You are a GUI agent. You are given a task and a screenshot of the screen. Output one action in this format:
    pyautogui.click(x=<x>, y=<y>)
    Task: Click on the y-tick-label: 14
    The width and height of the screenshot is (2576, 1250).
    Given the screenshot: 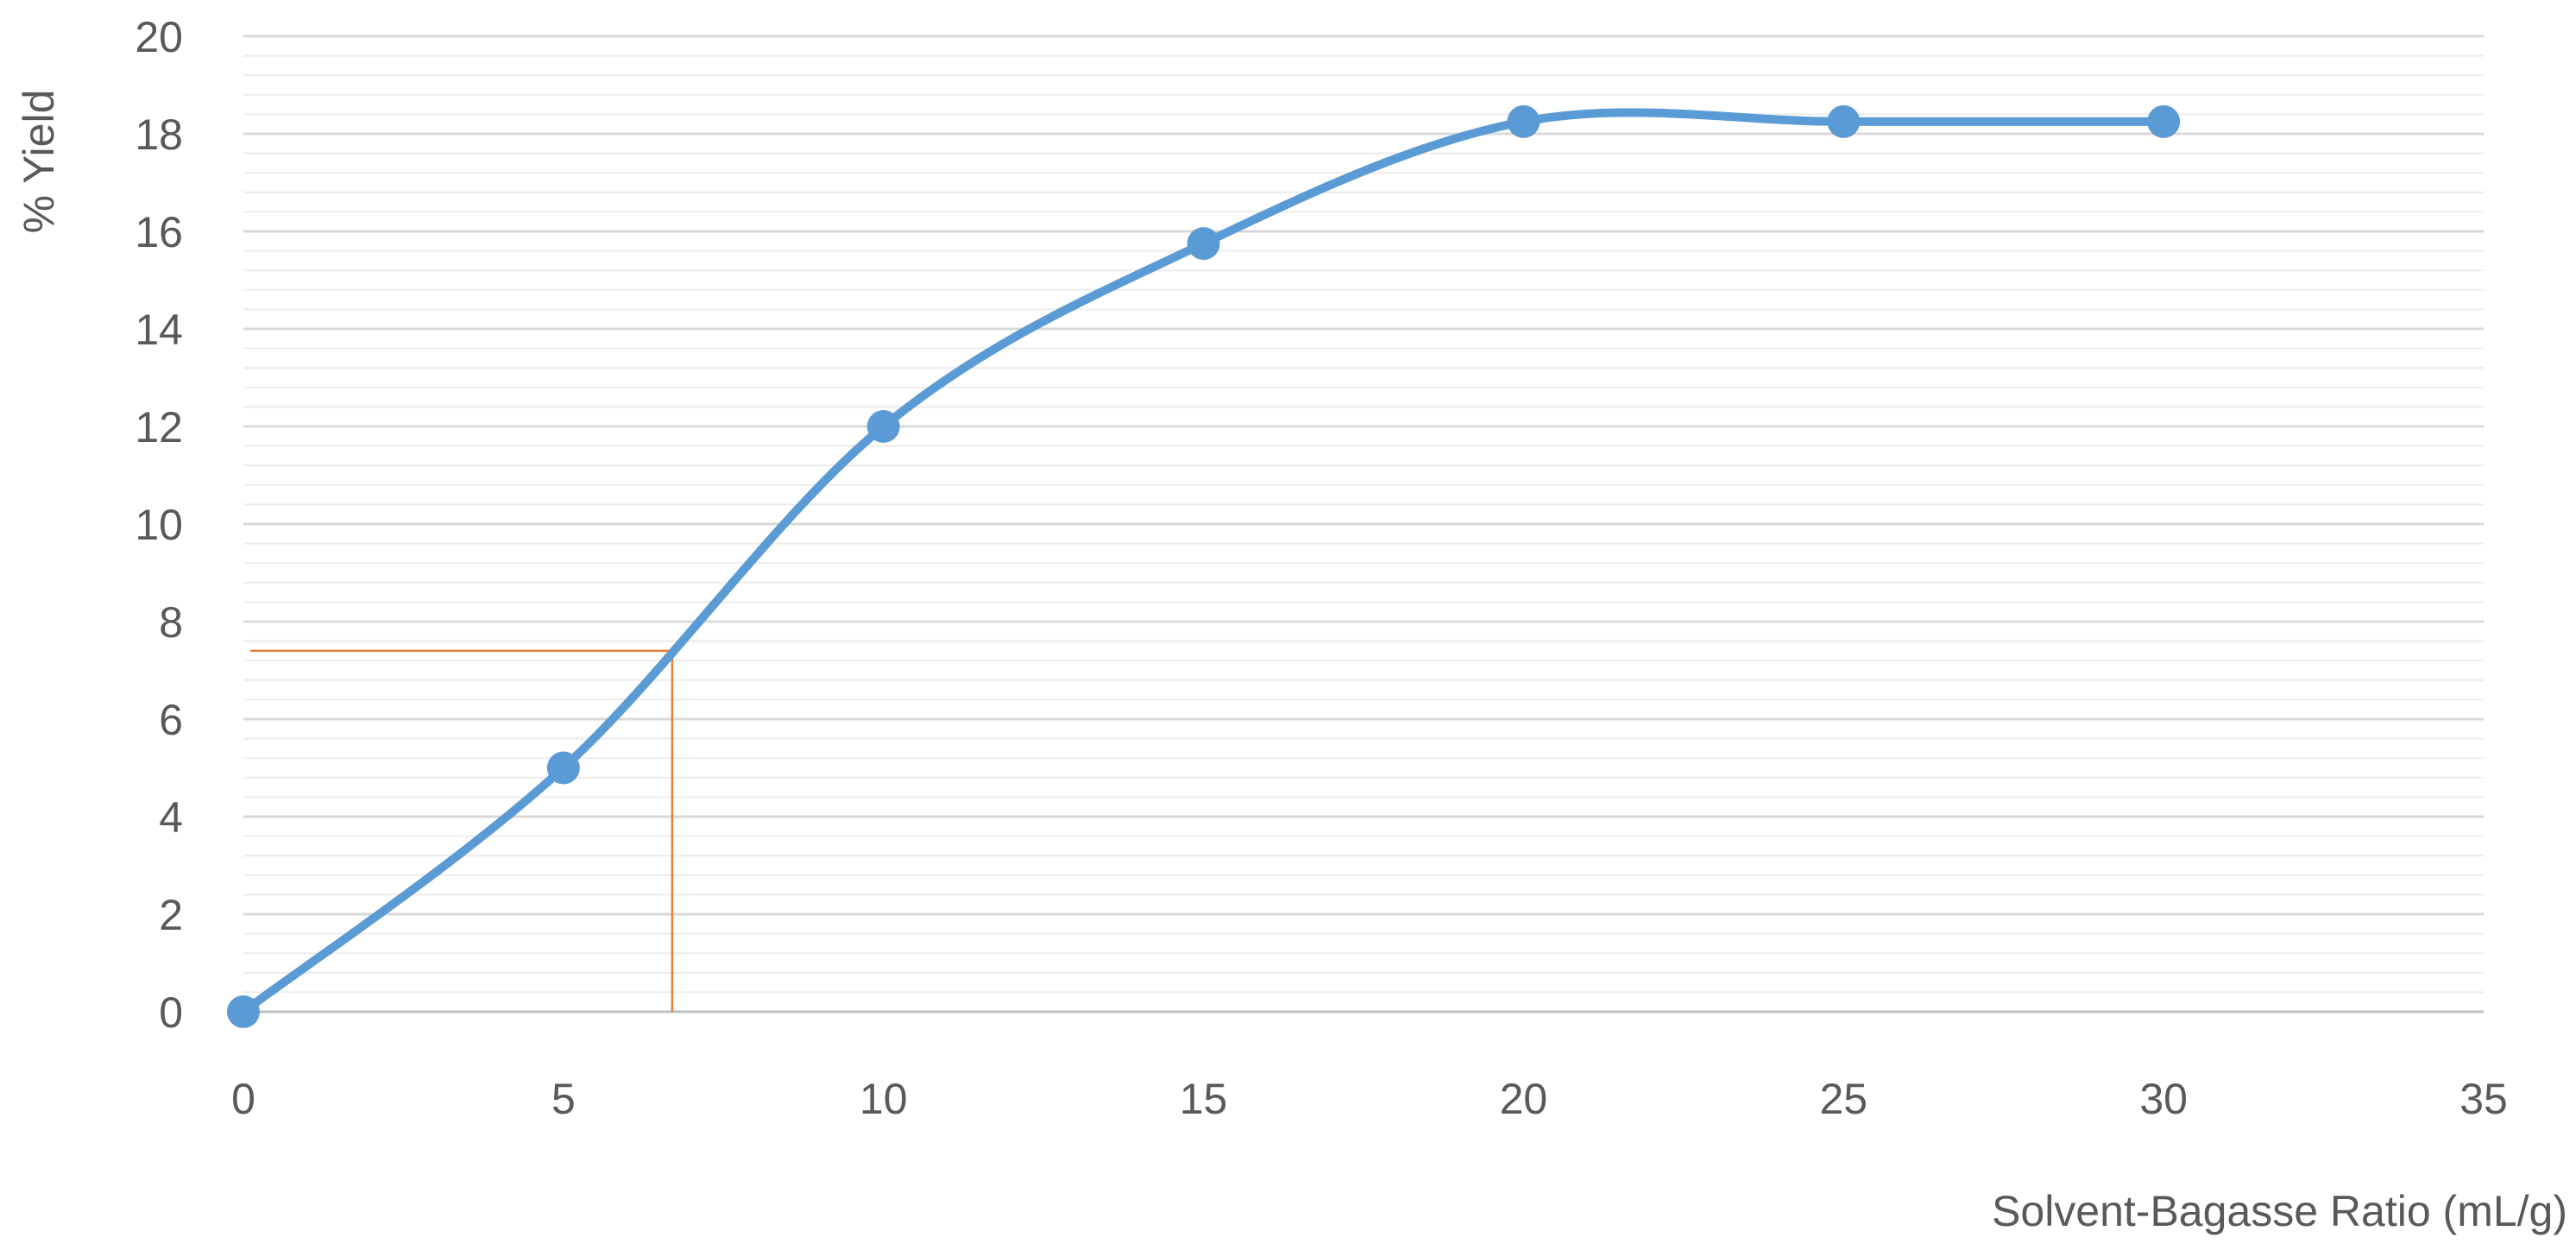 What is the action you would take?
    pyautogui.click(x=159, y=330)
    